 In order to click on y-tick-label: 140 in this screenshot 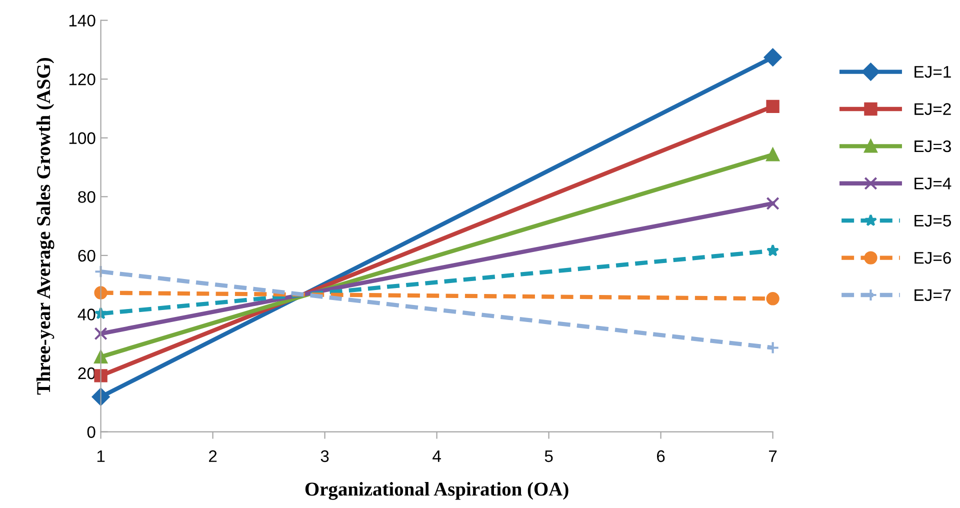, I will do `click(82, 20)`.